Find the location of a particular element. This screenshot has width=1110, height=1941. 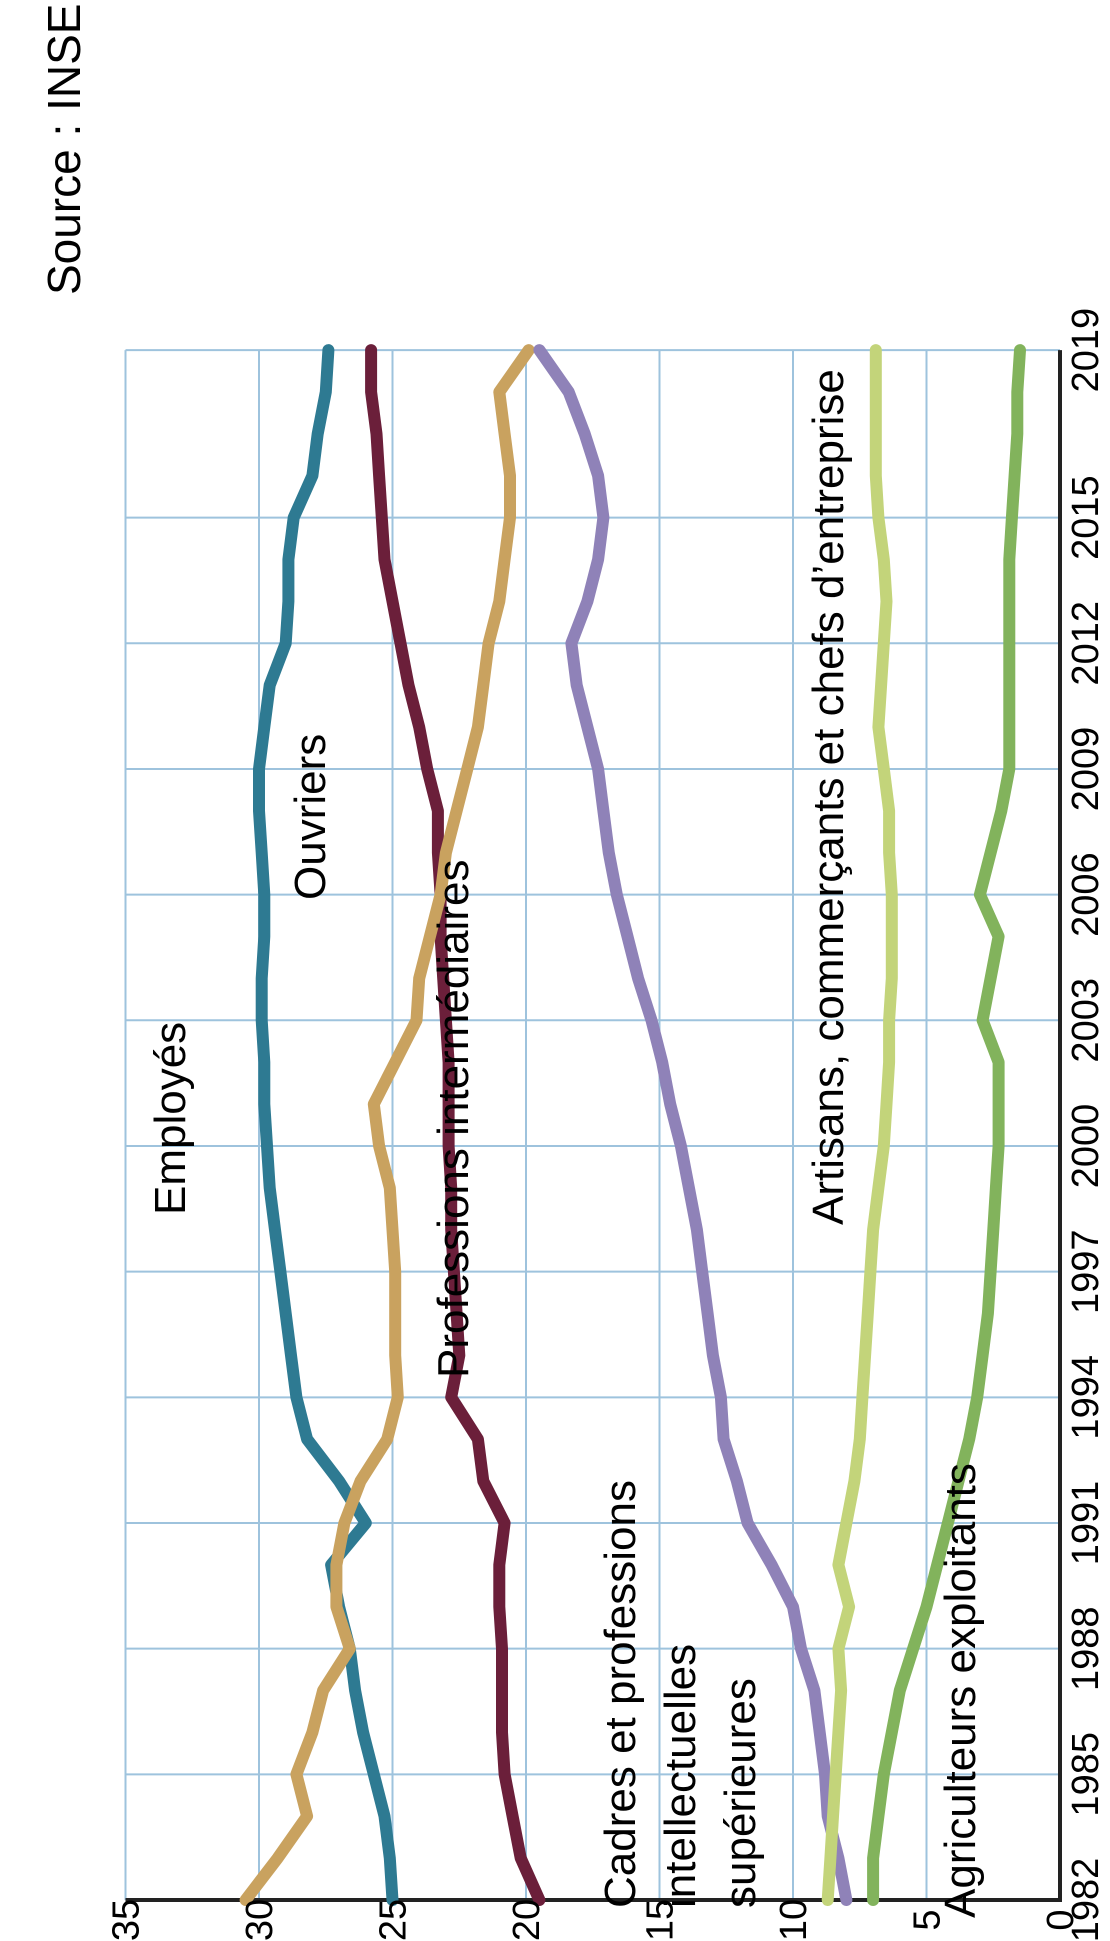

x-tick-label-1985: 1985 is located at coordinates (1086, 1774).